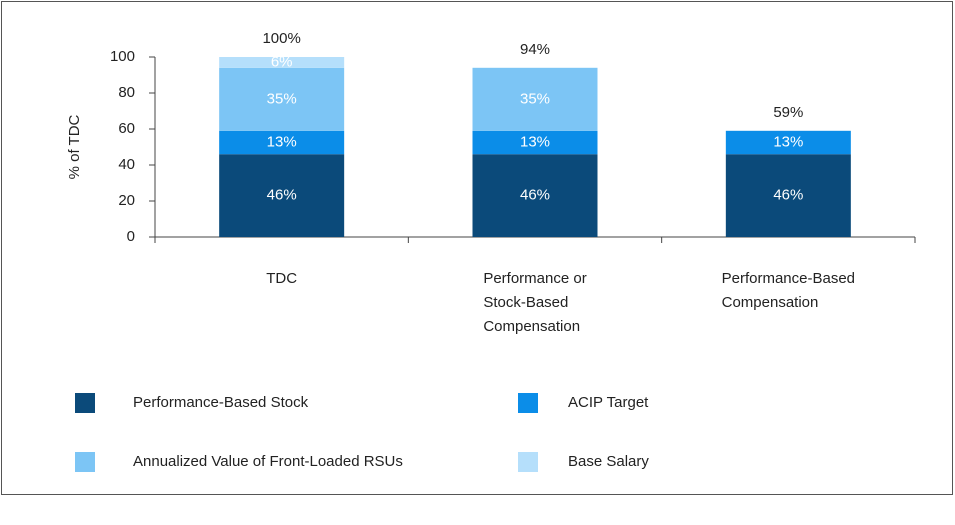  Describe the element at coordinates (535, 49) in the screenshot. I see `total-label: 94%` at that location.